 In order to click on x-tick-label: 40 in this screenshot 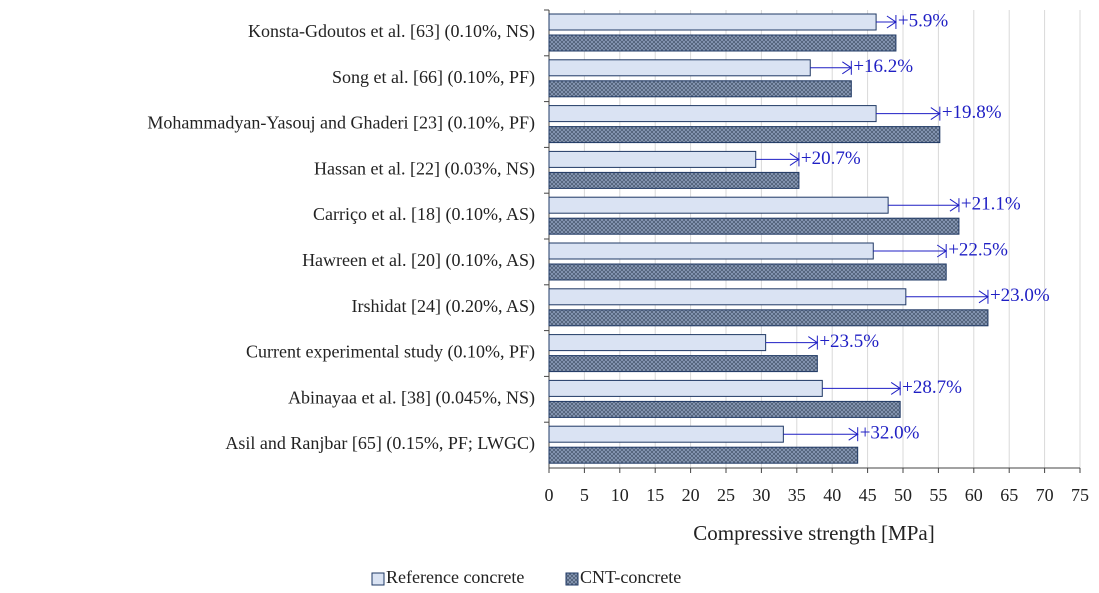, I will do `click(832, 495)`.